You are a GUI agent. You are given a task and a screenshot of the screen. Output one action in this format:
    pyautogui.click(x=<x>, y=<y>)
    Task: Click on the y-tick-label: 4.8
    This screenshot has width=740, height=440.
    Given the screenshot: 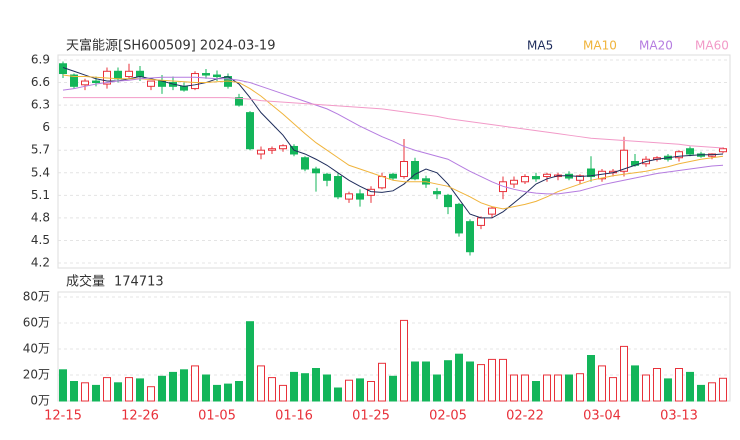 What is the action you would take?
    pyautogui.click(x=40, y=217)
    